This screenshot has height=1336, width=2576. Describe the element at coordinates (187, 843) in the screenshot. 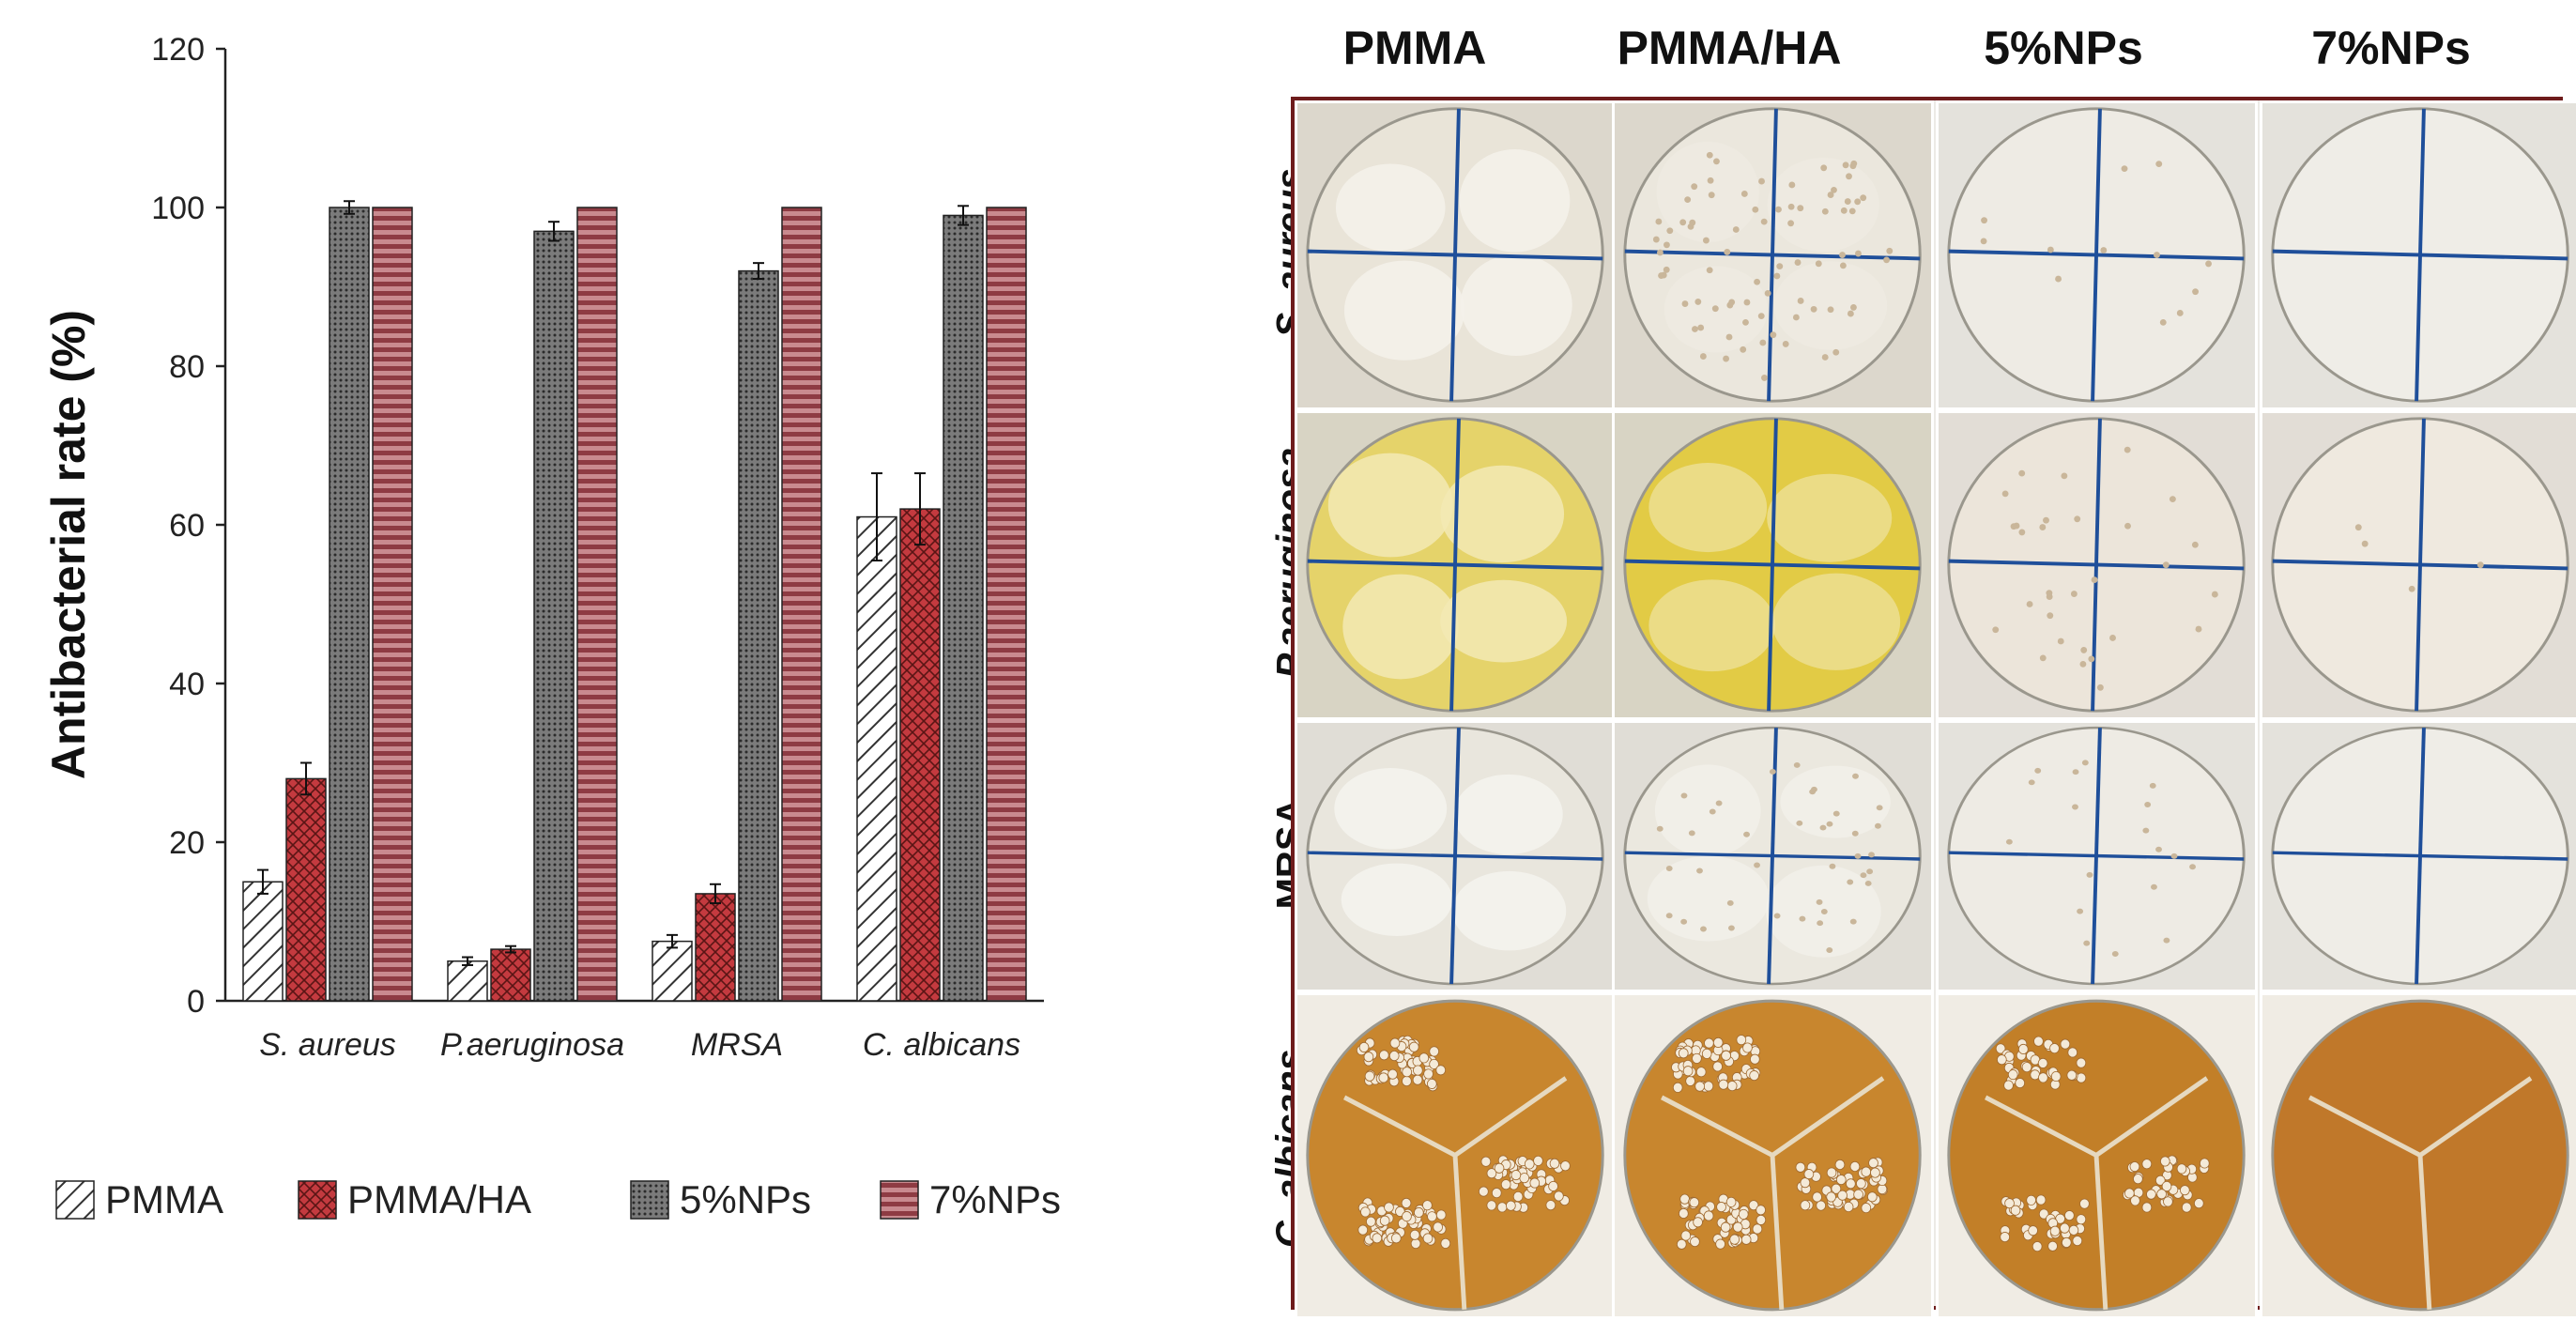

I see `y-tick-label: 20` at that location.